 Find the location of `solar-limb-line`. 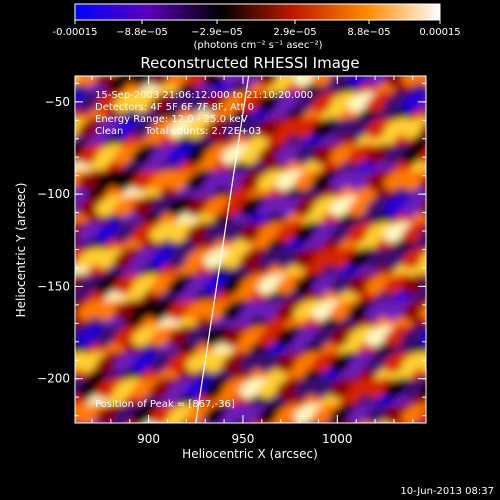

solar-limb-line is located at coordinates (222, 249).